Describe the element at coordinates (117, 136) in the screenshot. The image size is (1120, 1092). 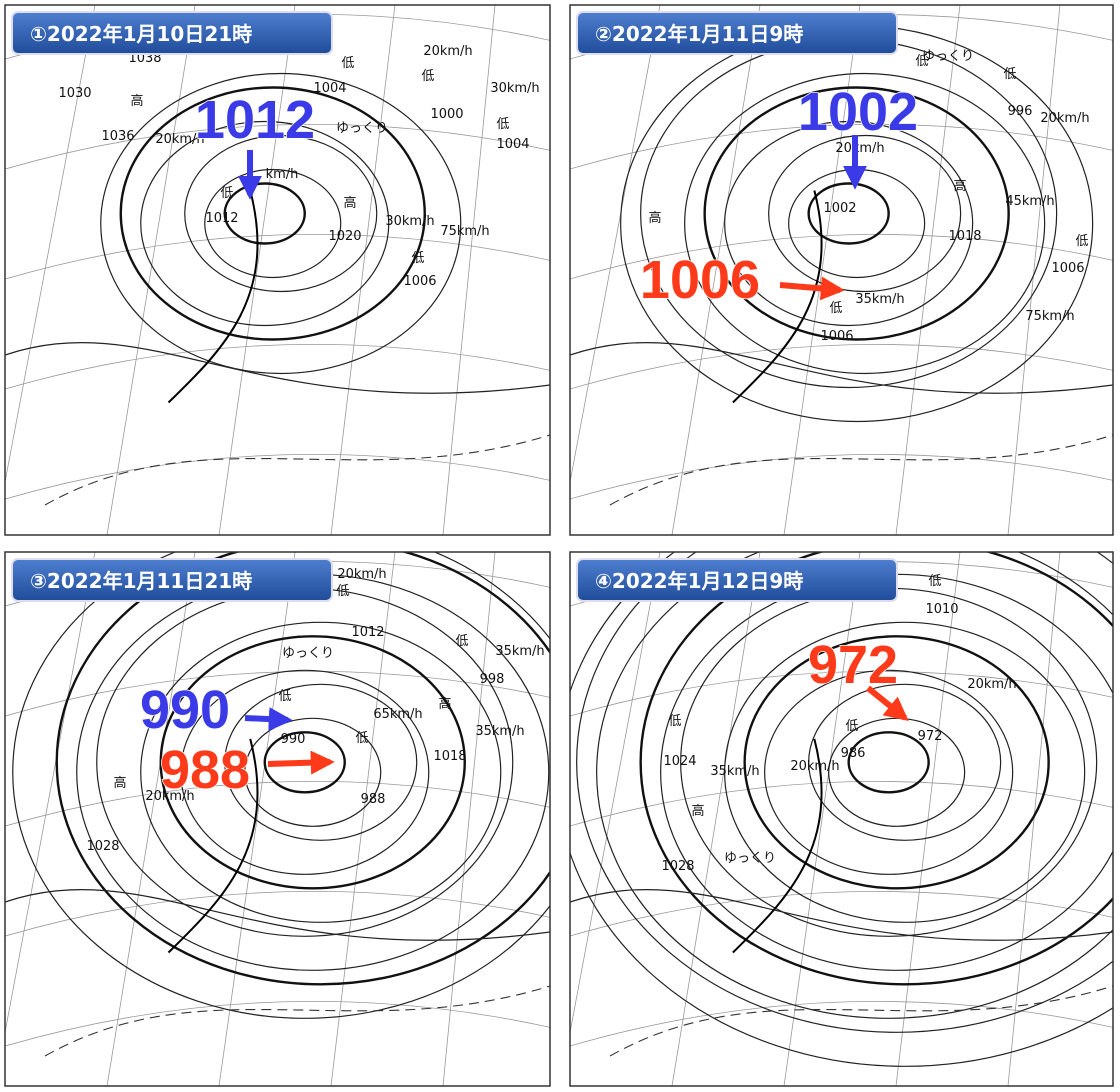
I see `pressure-label: 1036` at that location.